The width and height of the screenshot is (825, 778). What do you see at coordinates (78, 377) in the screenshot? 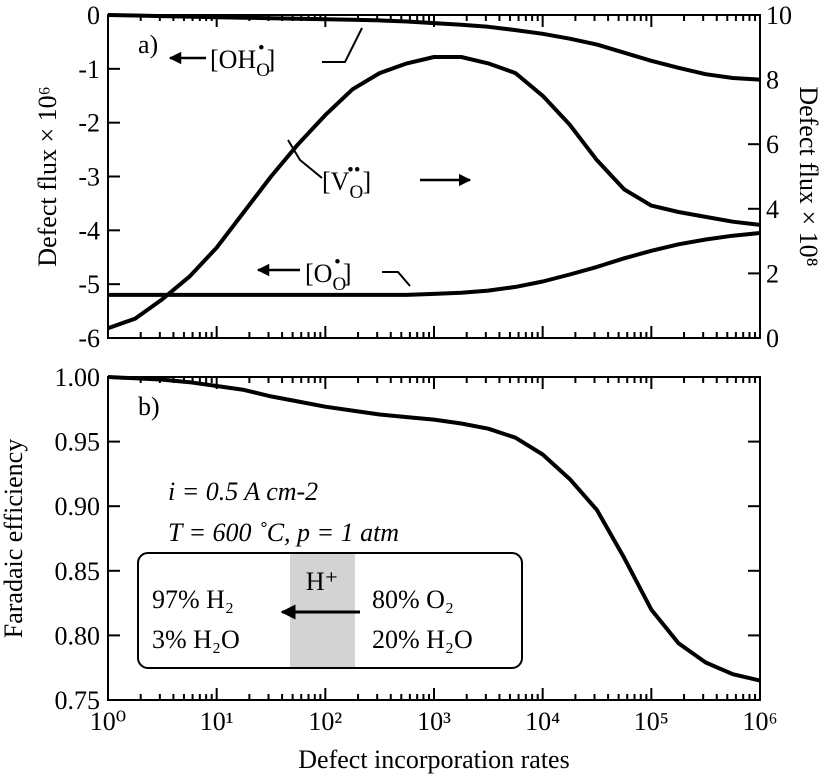
I see `y-tick-label: 1.00` at bounding box center [78, 377].